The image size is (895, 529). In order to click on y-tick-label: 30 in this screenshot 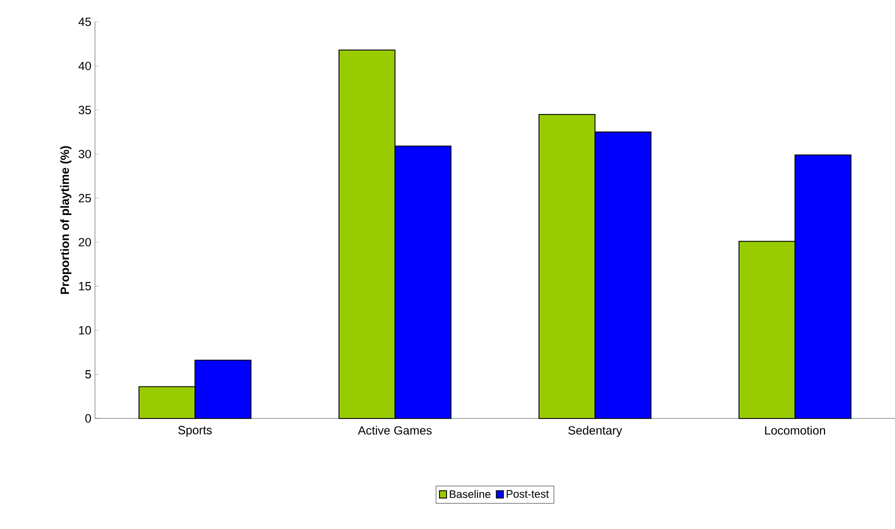, I will do `click(84, 154)`.